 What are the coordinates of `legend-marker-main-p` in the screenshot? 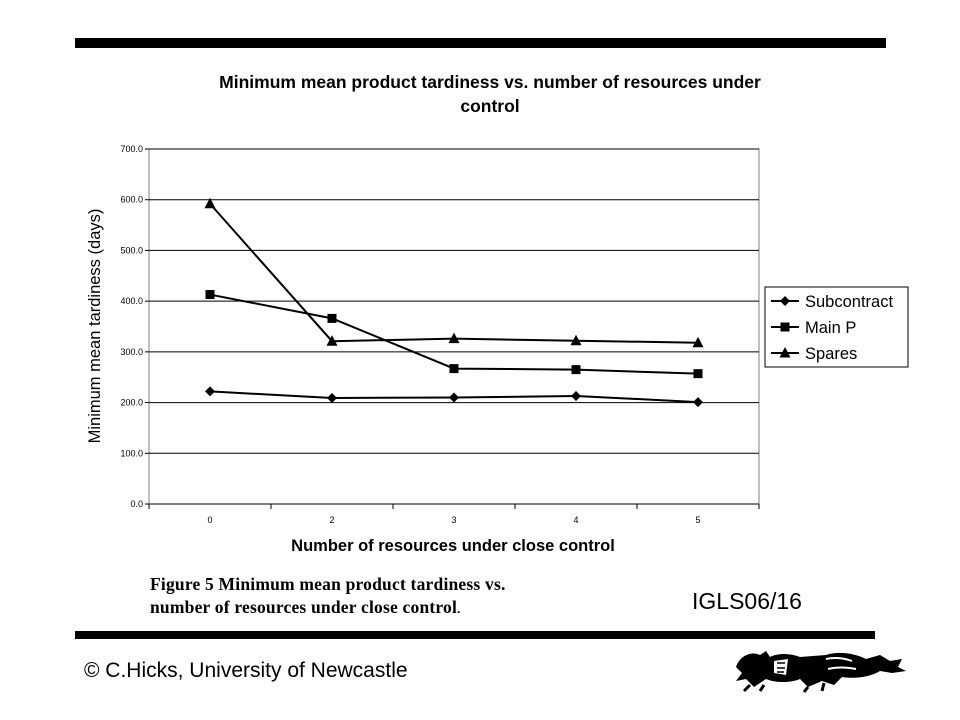 It's located at (785, 327).